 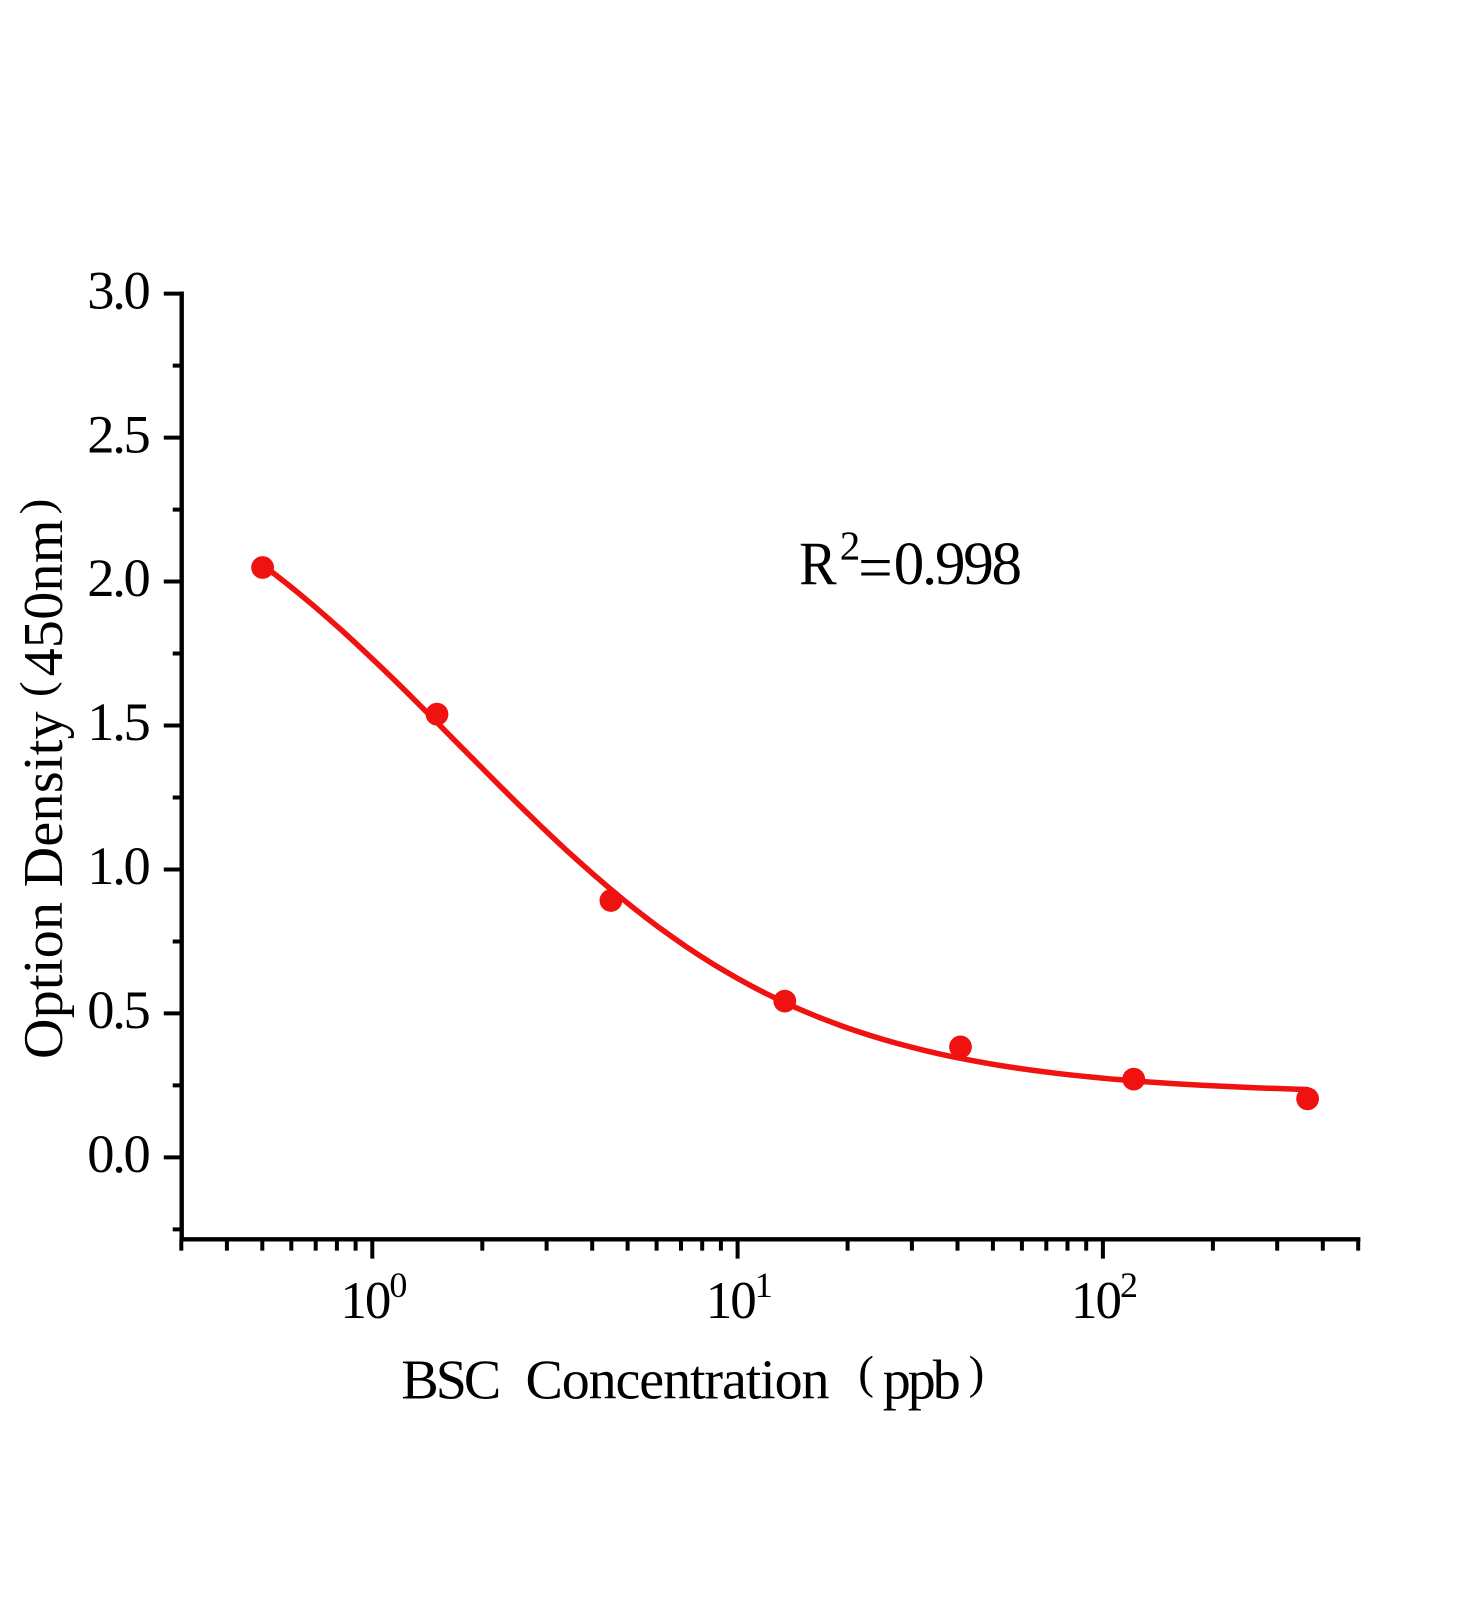 I want to click on svg-text: 1.0, so click(x=118, y=865).